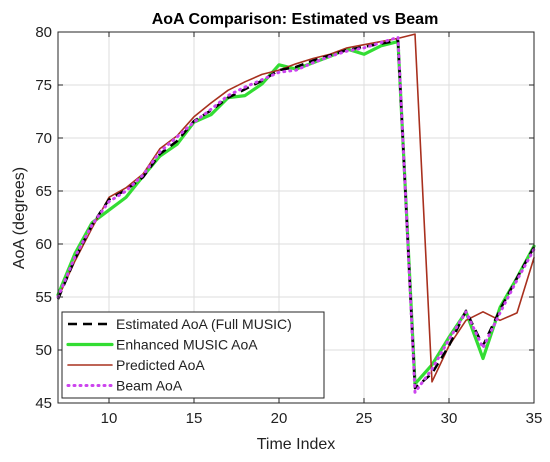 The width and height of the screenshot is (550, 462). I want to click on y-tick-label: 70, so click(43, 138).